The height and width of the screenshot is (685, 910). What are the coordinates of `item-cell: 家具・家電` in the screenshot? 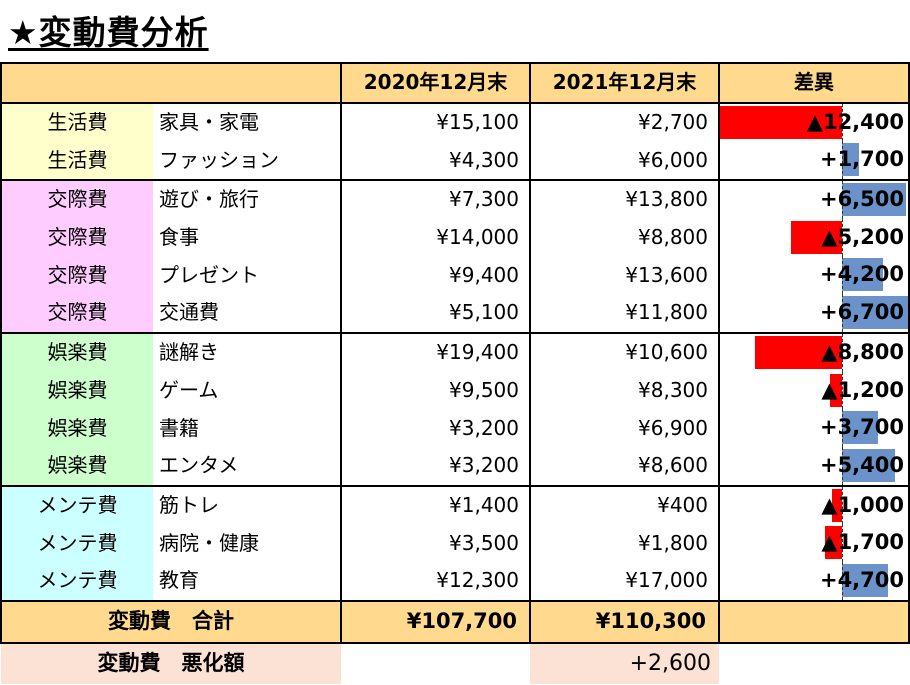 It's located at (247, 122).